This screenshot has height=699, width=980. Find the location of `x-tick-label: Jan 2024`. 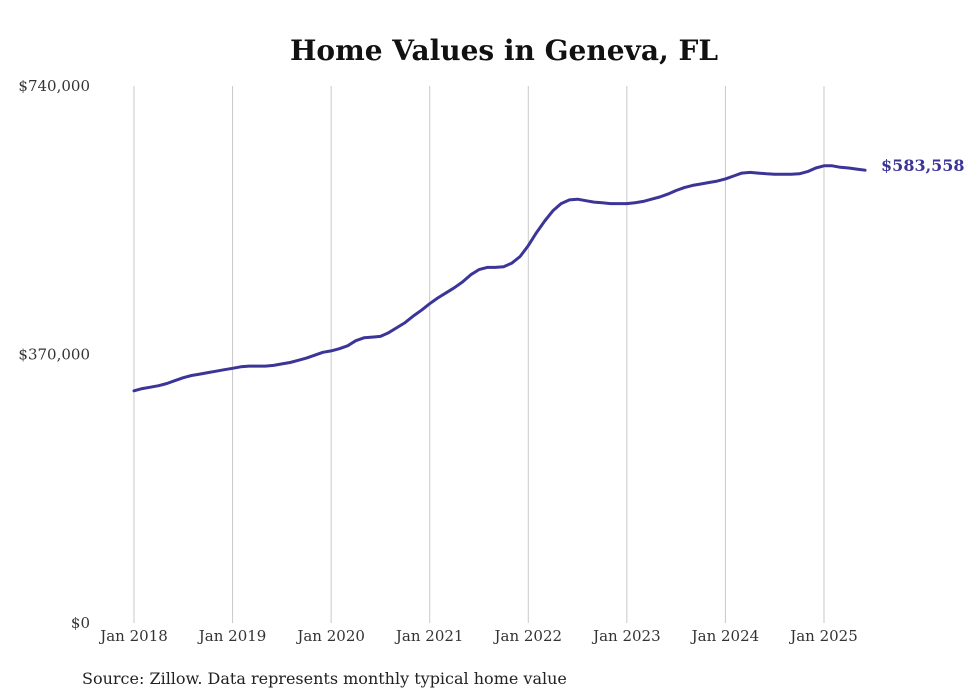

x-tick-label: Jan 2024 is located at coordinates (725, 636).